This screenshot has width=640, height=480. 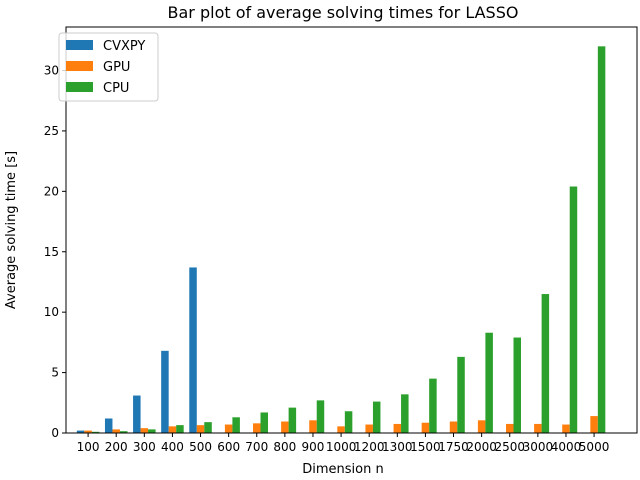 I want to click on x-tick-label: 400, so click(x=172, y=447).